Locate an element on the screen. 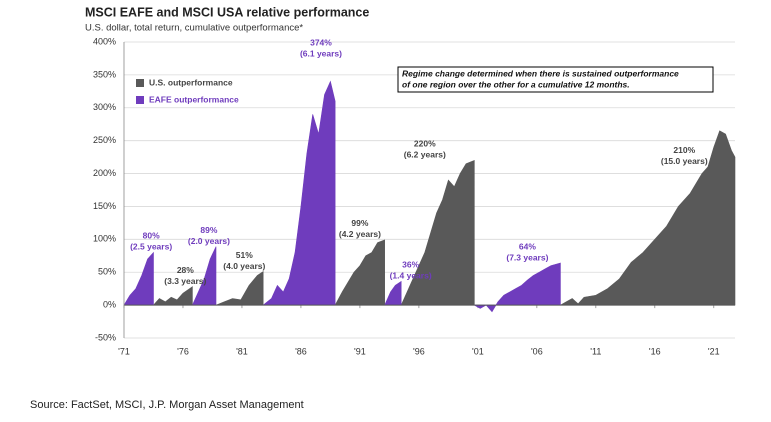  x-tick-label: '96 is located at coordinates (419, 351).